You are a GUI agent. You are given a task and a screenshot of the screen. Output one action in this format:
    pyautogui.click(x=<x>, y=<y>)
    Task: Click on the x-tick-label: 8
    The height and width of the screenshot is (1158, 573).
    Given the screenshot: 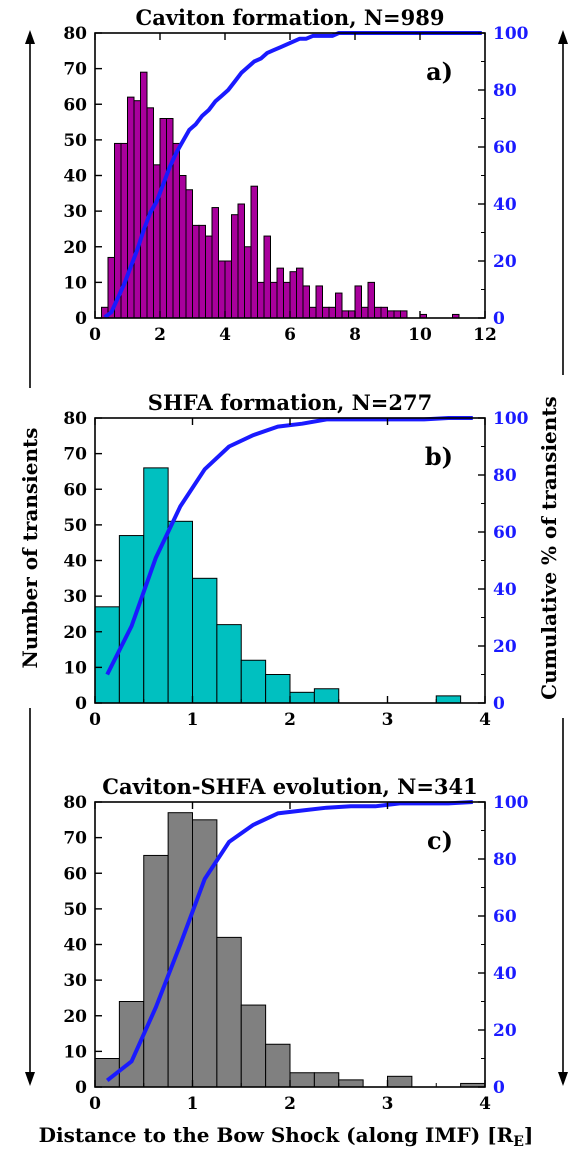 What is the action you would take?
    pyautogui.click(x=355, y=335)
    